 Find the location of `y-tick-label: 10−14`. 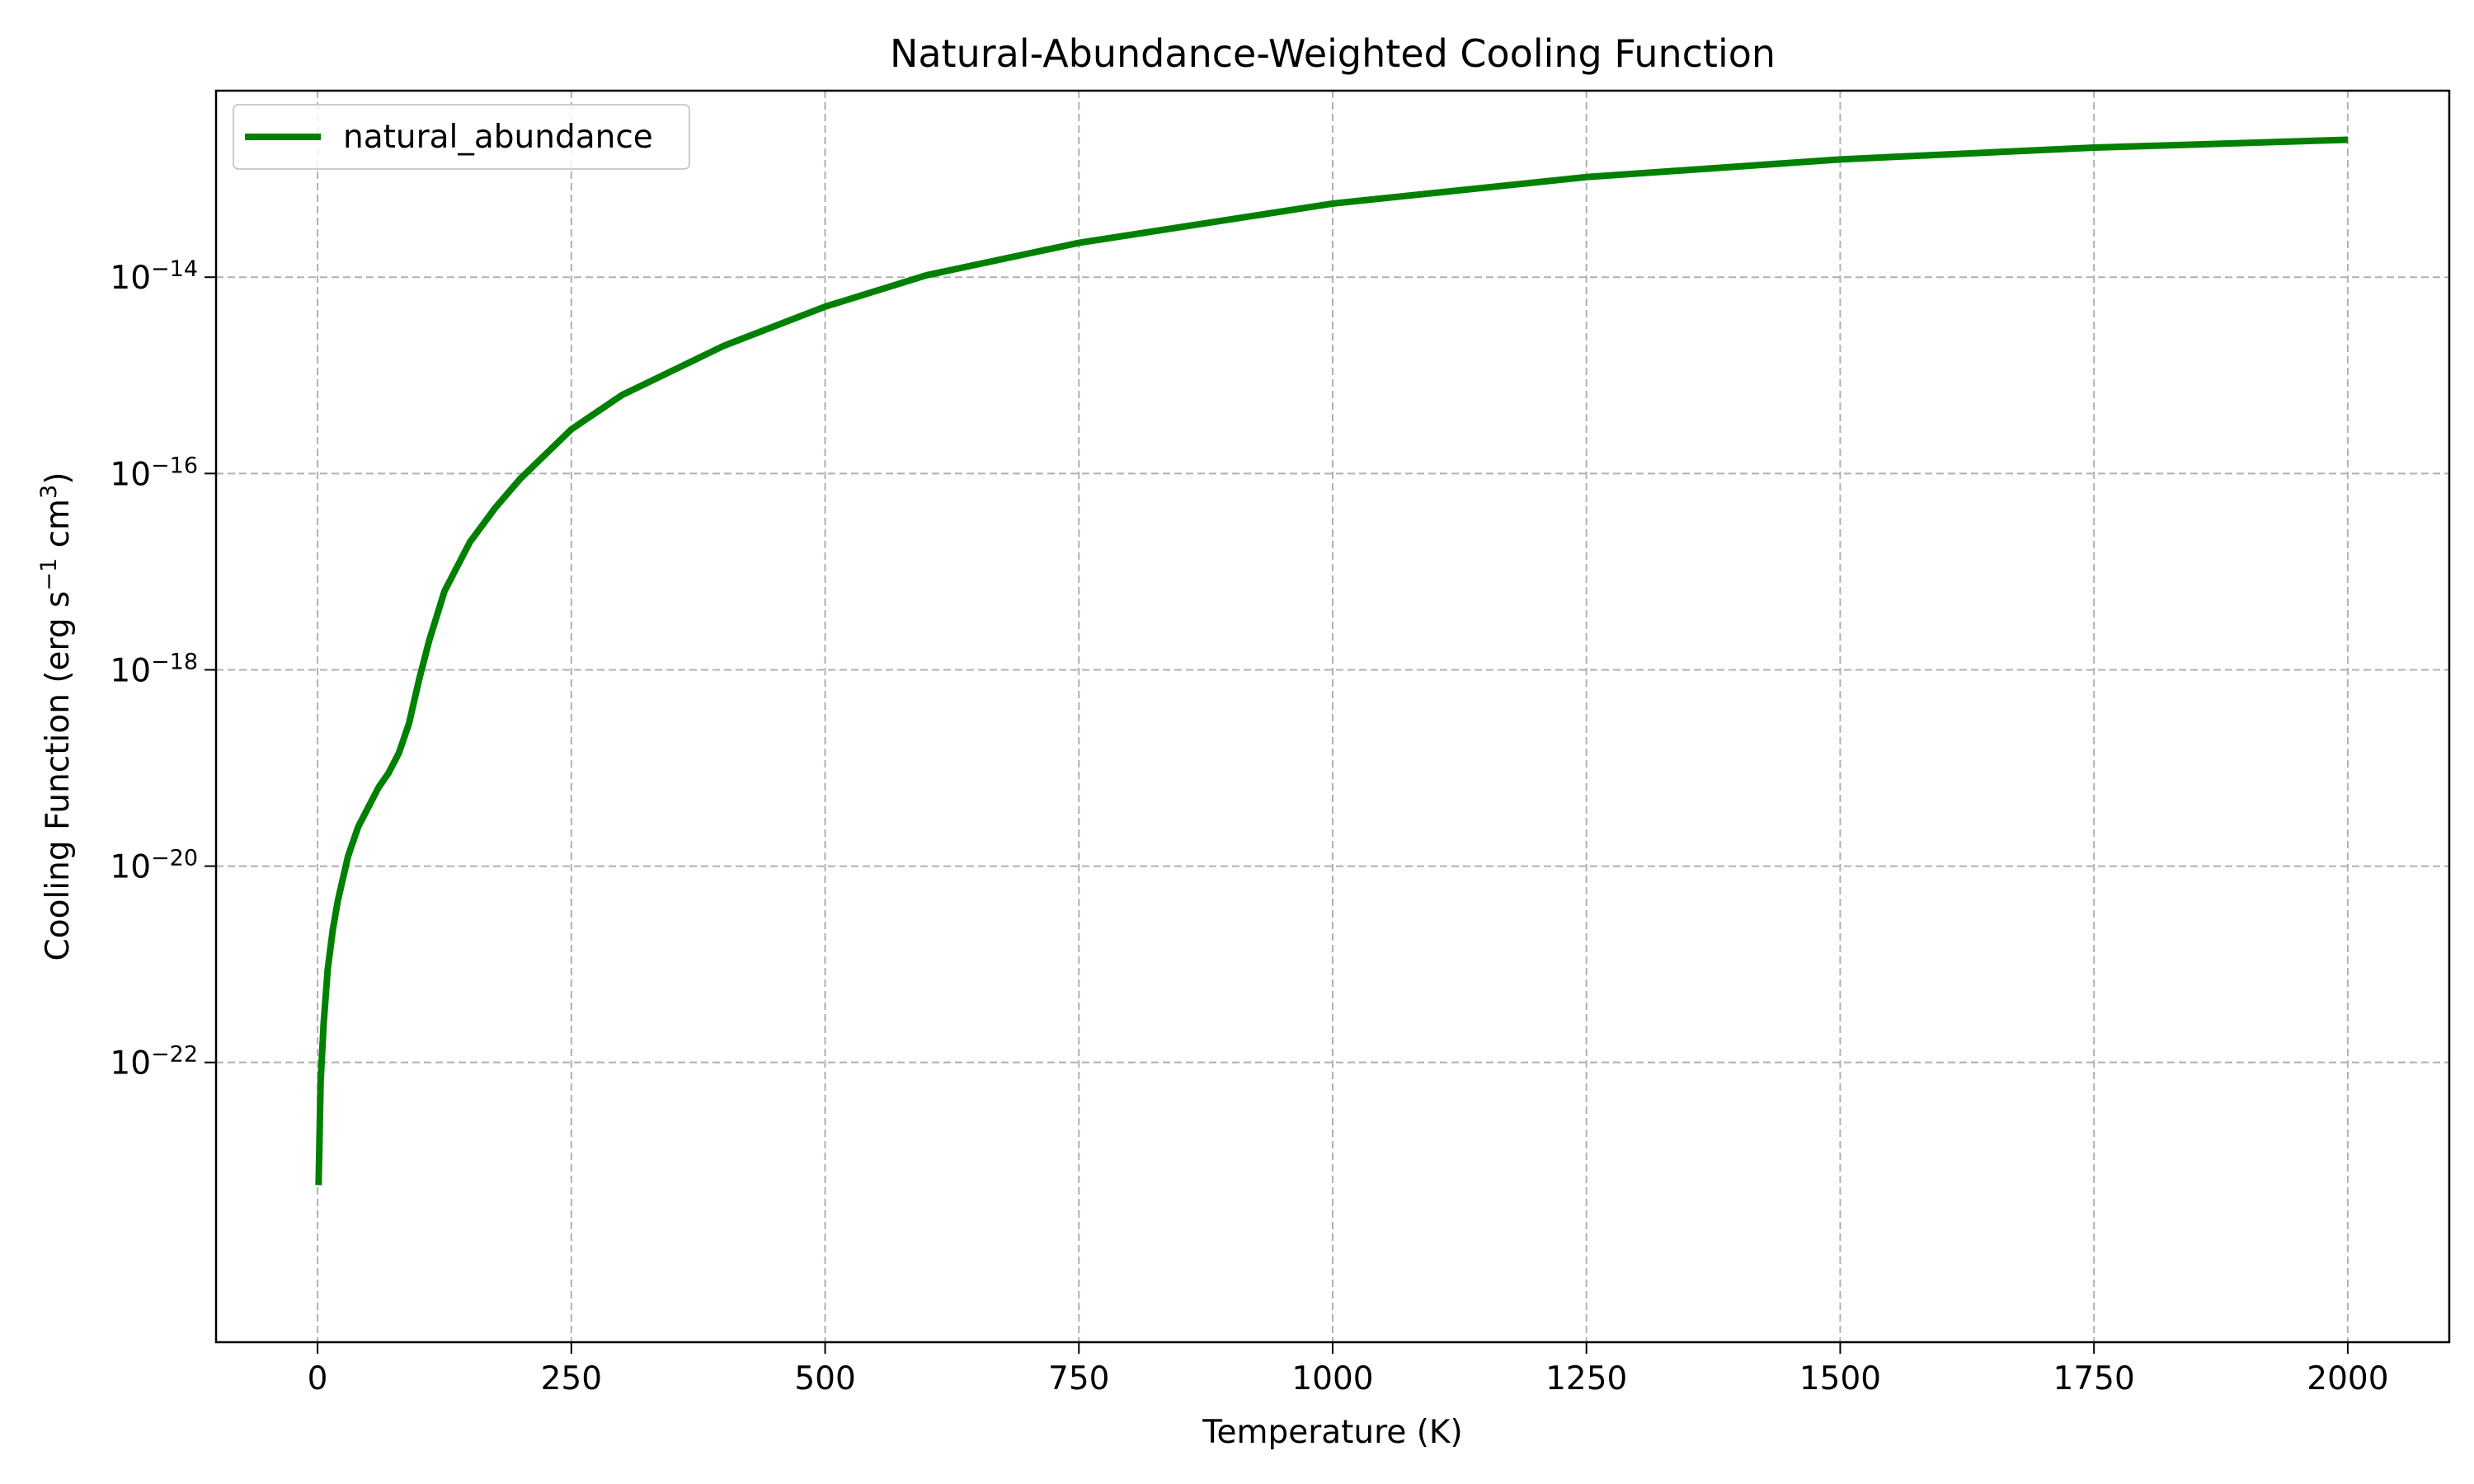

y-tick-label: 10−14 is located at coordinates (154, 277).